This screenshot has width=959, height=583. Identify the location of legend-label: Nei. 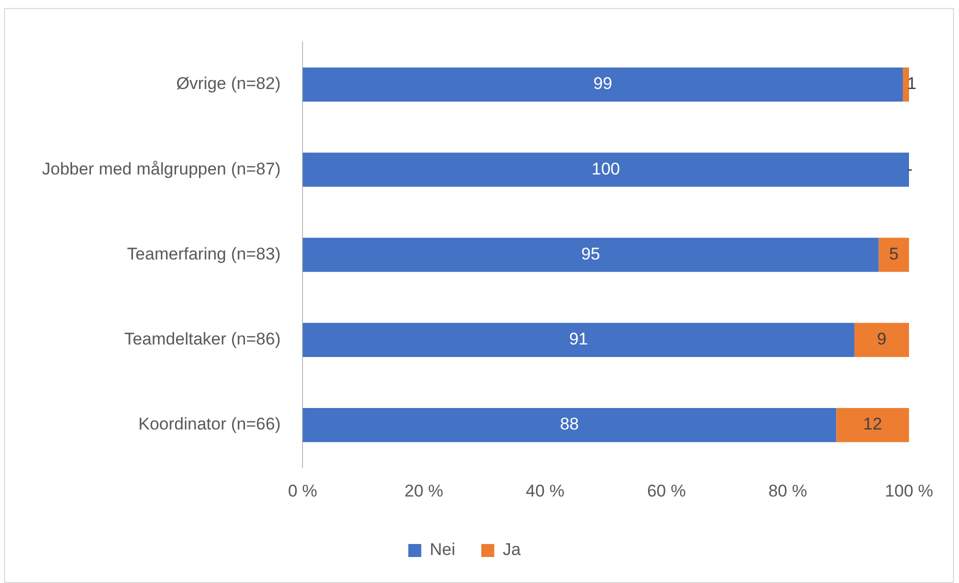
(443, 550).